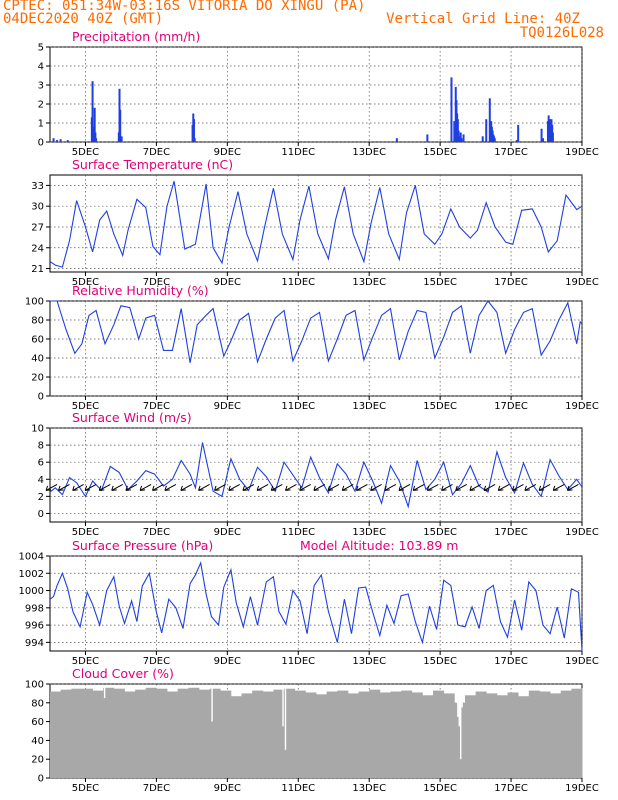 This screenshot has height=800, width=618. Describe the element at coordinates (37, 429) in the screenshot. I see `panel-4-ytick-label: 10` at that location.